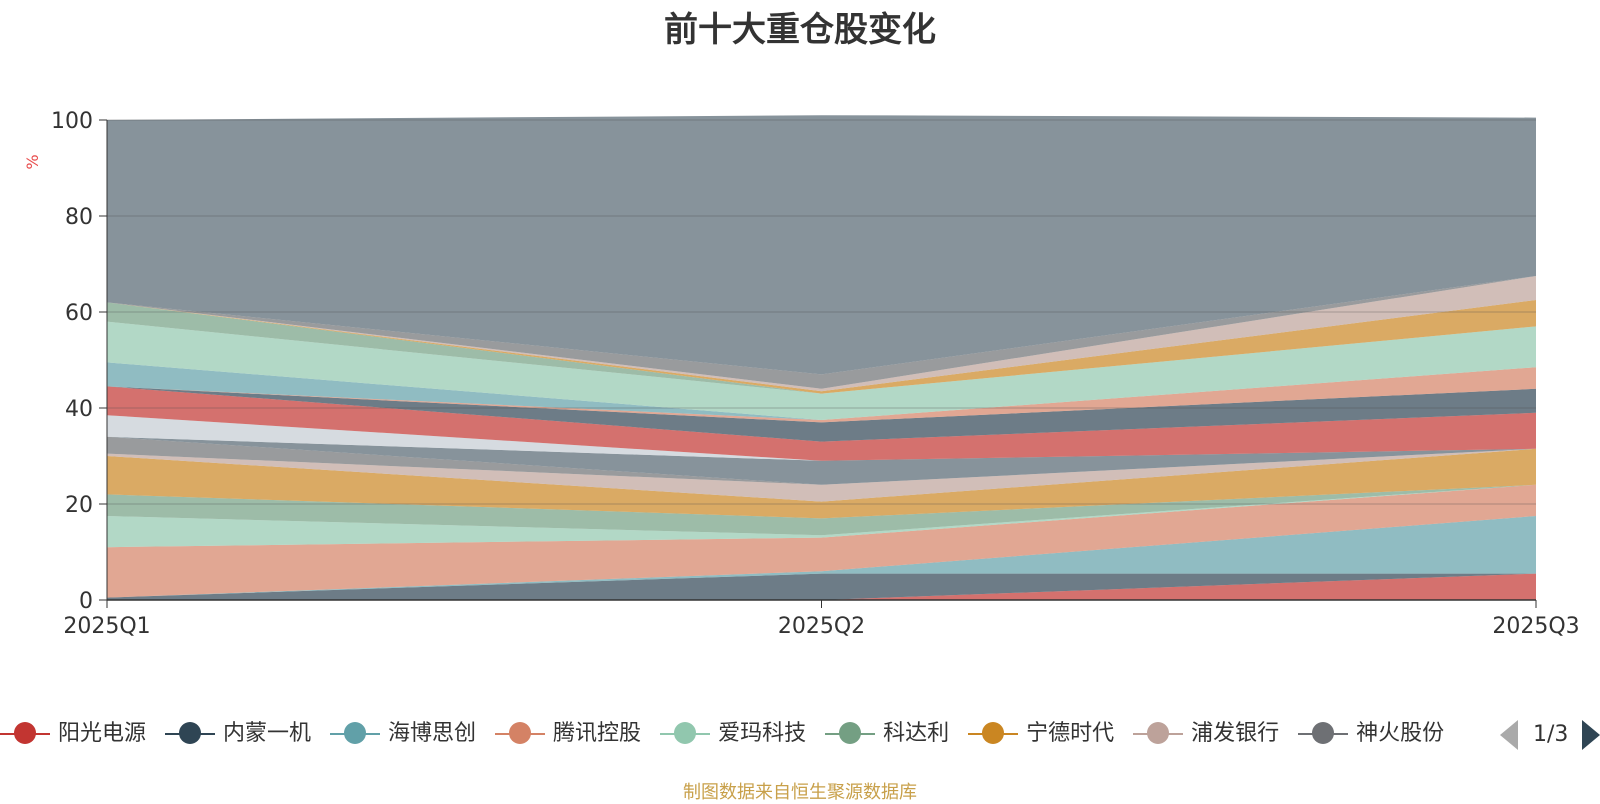  What do you see at coordinates (800, 792) in the screenshot?
I see `source-note: 制图数据来自恒生聚源数据库` at bounding box center [800, 792].